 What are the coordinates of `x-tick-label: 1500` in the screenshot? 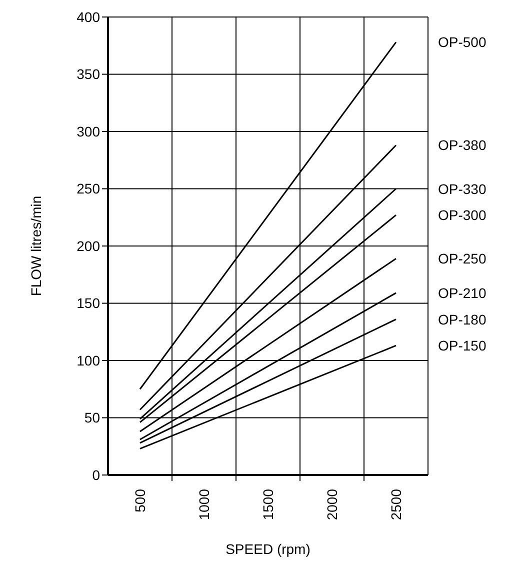 It's located at (268, 504).